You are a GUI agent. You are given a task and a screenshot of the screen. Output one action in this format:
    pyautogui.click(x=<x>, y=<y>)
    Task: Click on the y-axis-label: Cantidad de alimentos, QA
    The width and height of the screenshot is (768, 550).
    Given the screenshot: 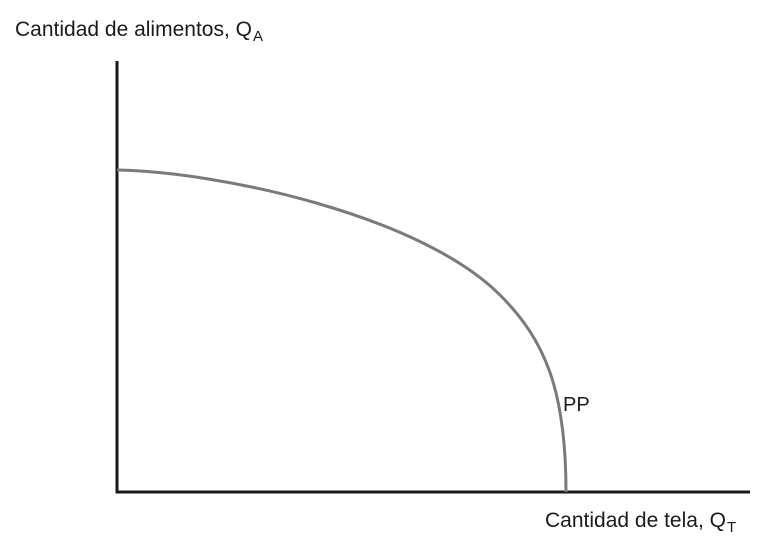 What is the action you would take?
    pyautogui.click(x=139, y=31)
    